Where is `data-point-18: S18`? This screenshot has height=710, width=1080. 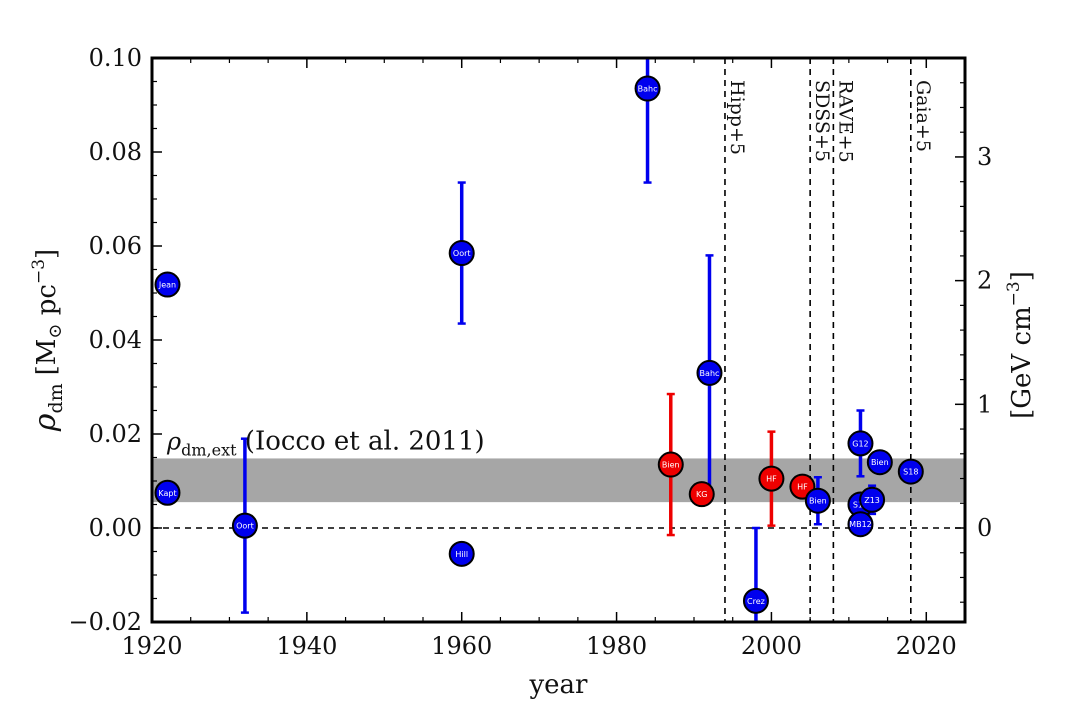
data-point-18: S18 is located at coordinates (910, 471).